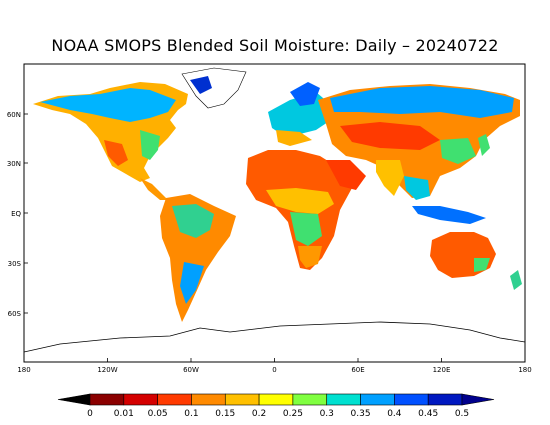  I want to click on colorbar-tick-label: 0.15, so click(225, 414).